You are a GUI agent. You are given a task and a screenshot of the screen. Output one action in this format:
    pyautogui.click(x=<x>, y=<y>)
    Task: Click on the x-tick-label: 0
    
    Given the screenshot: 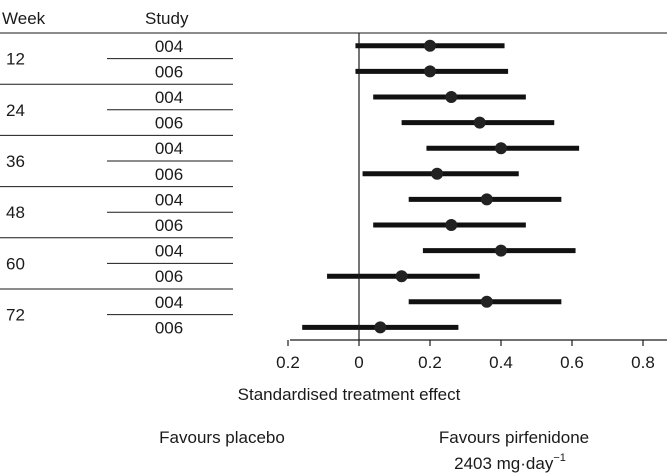 What is the action you would take?
    pyautogui.click(x=358, y=362)
    